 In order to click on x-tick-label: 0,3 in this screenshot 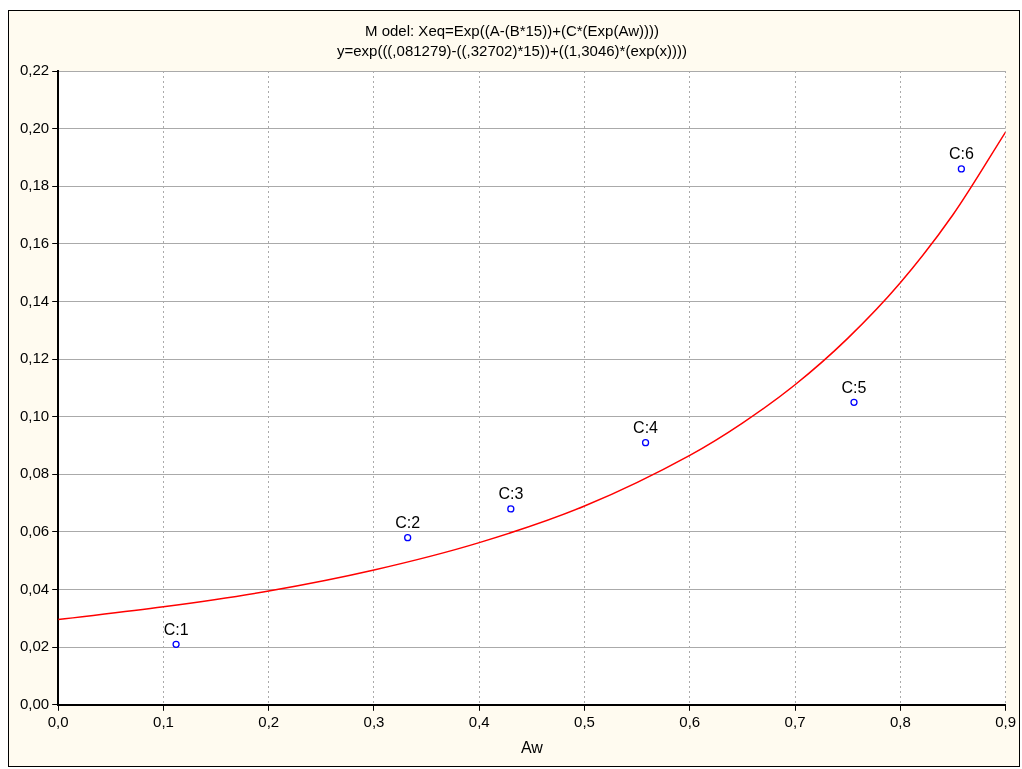, I will do `click(374, 721)`.